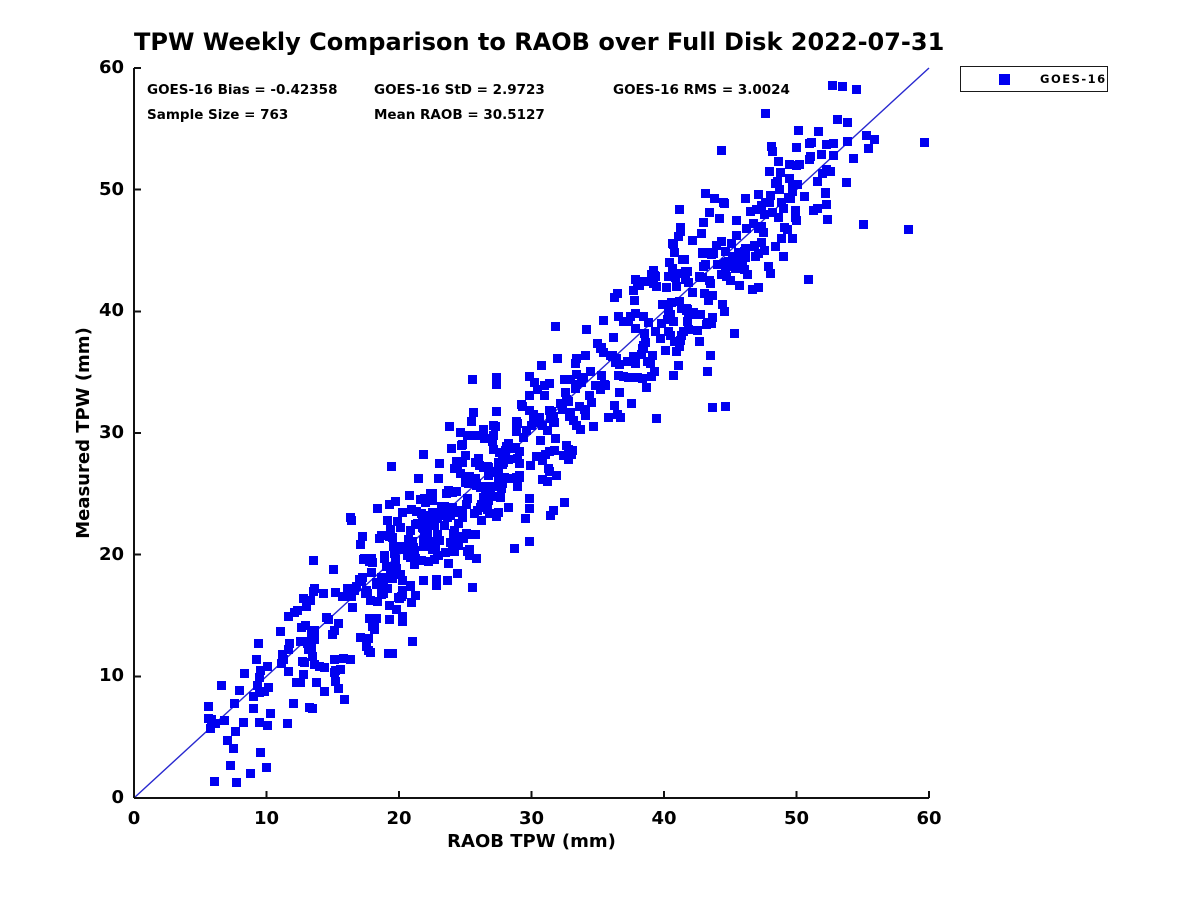 Image resolution: width=1200 pixels, height=900 pixels. What do you see at coordinates (459, 115) in the screenshot?
I see `stat-mean-raob: Mean RAOB = 30.5127` at bounding box center [459, 115].